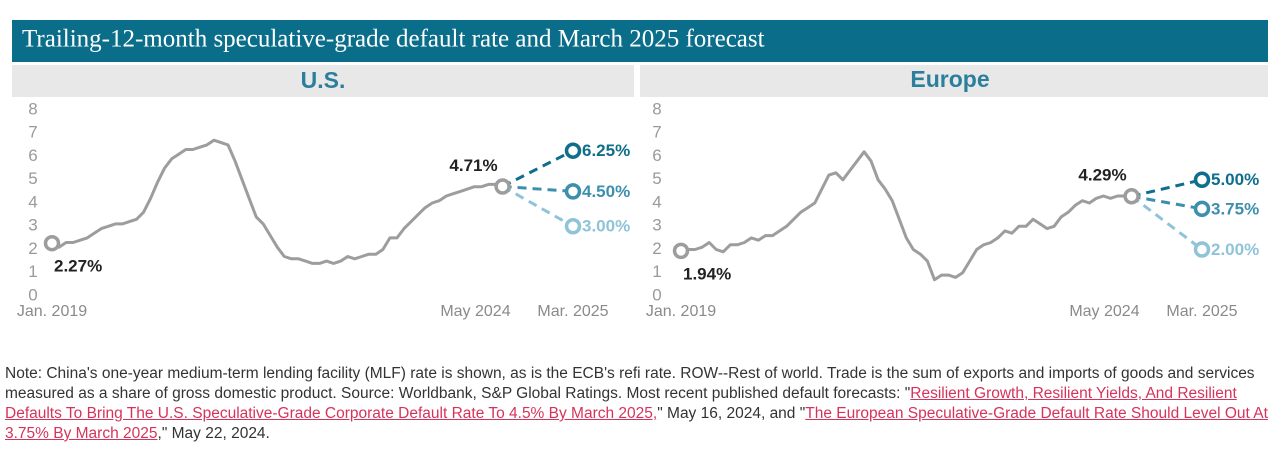  Describe the element at coordinates (473, 165) in the screenshot. I see `value-label: 4.71%` at that location.